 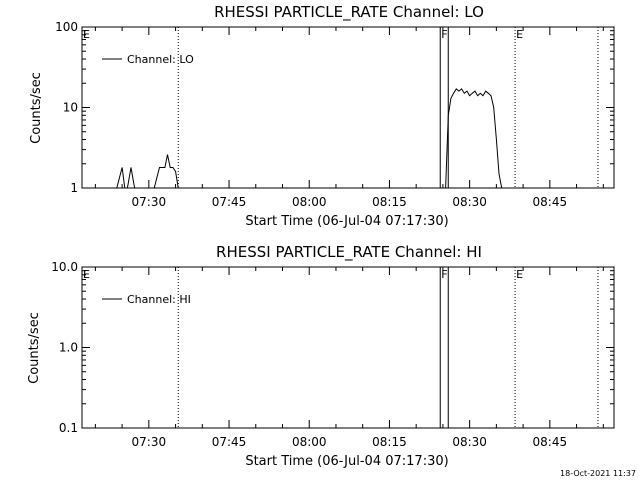 I want to click on y-axis-label-lo: Counts/sec, so click(x=36, y=108).